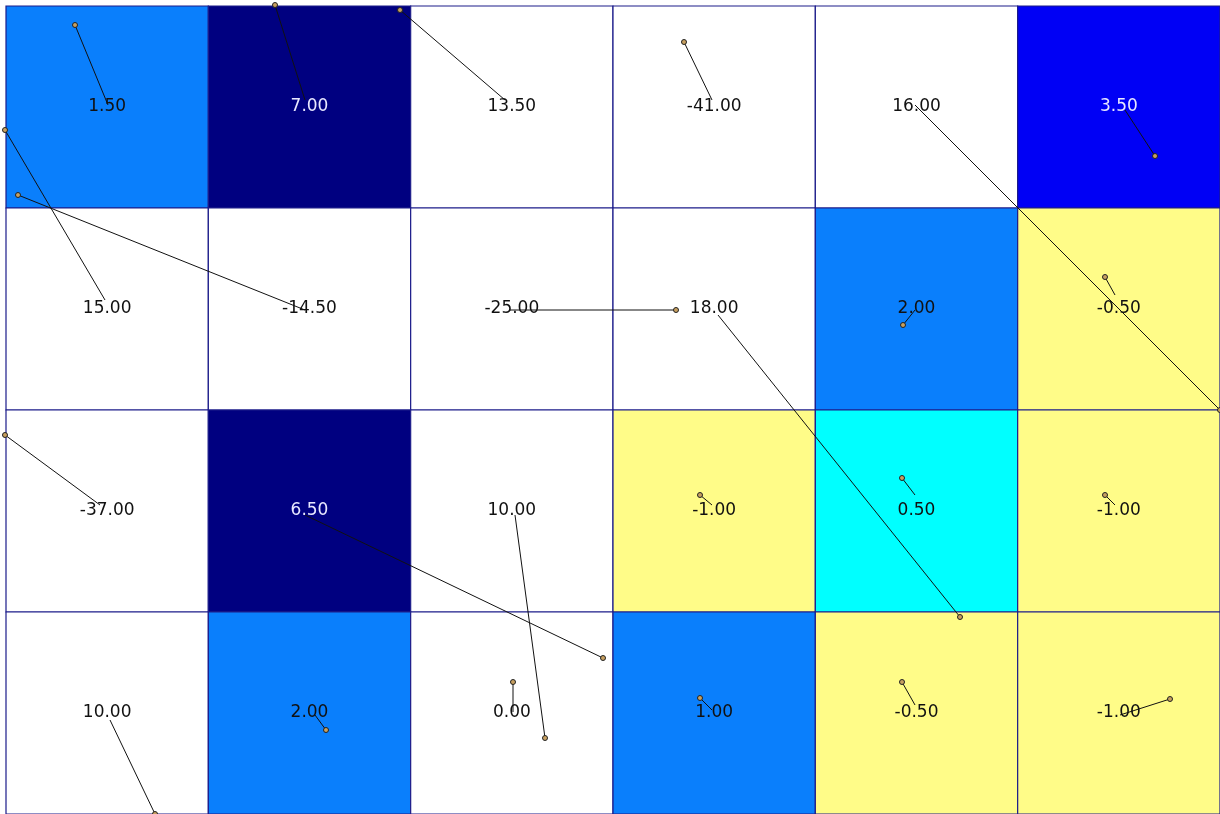  Describe the element at coordinates (511, 711) in the screenshot. I see `data-label: 0.00` at that location.